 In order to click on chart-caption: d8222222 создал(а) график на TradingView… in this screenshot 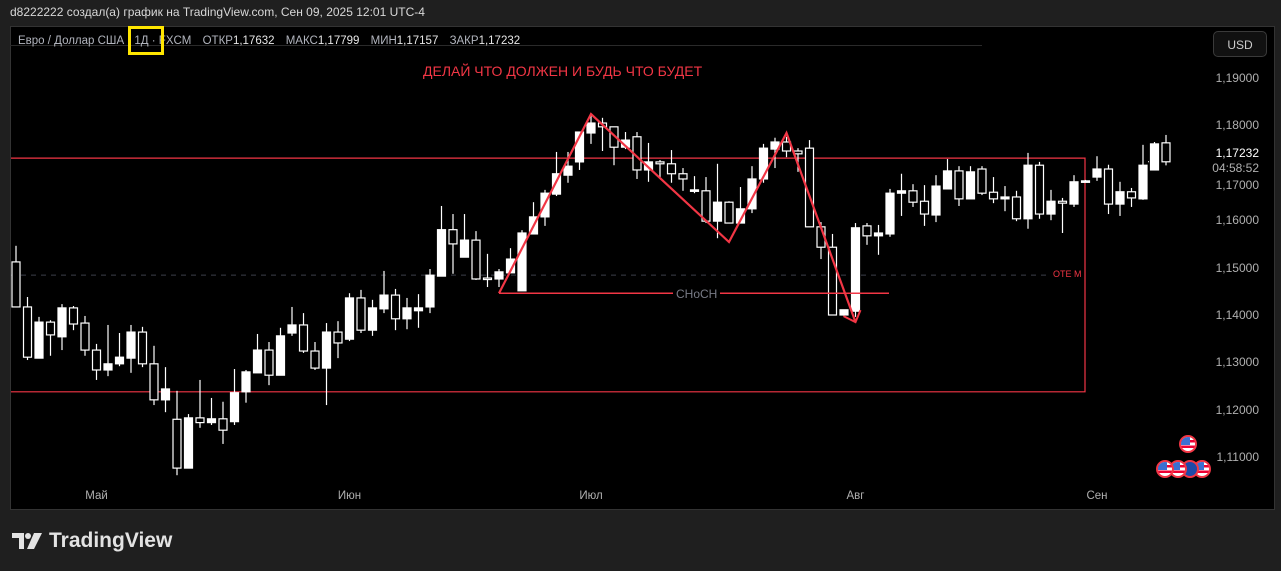, I will do `click(217, 12)`.